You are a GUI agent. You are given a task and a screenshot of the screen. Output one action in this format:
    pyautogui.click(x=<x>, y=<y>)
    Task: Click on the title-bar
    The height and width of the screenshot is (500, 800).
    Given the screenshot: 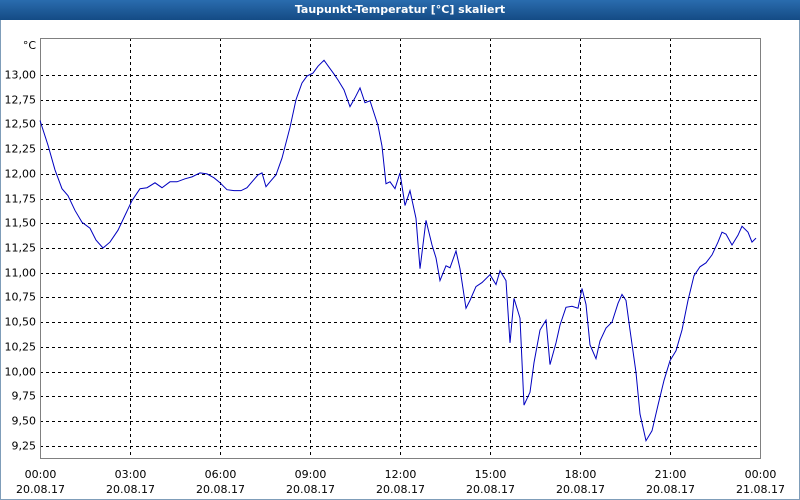 What is the action you would take?
    pyautogui.click(x=400, y=10)
    